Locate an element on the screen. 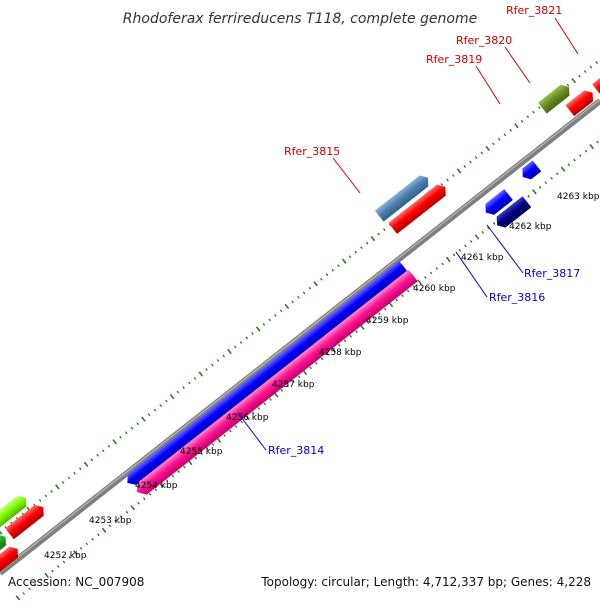  feature-blue-cds-a is located at coordinates (497, 203).